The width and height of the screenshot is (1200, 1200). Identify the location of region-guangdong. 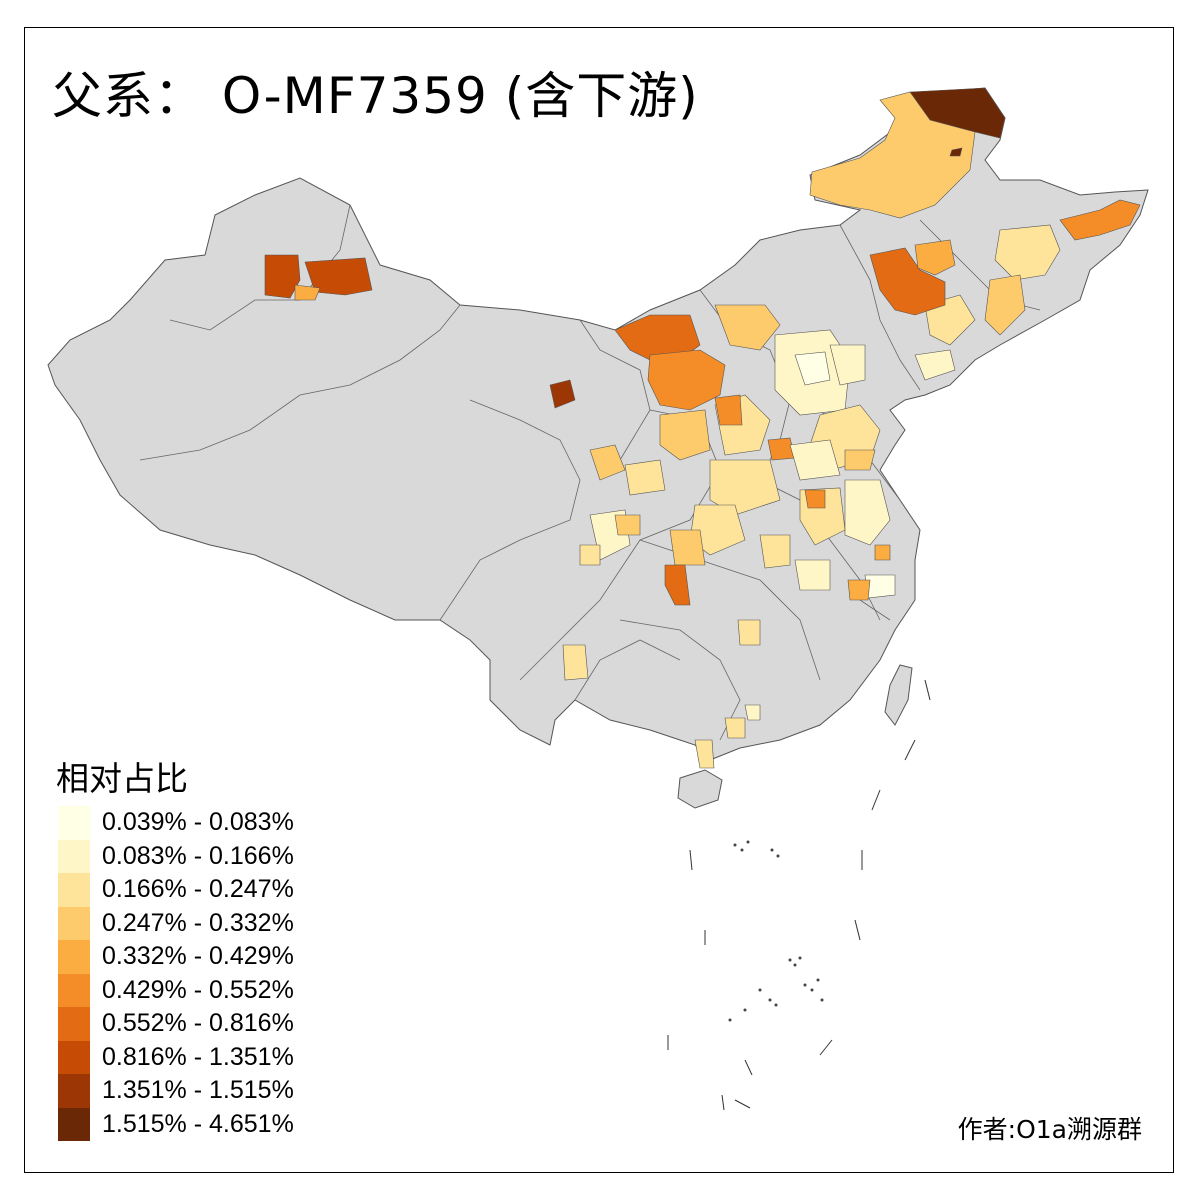
(735, 728).